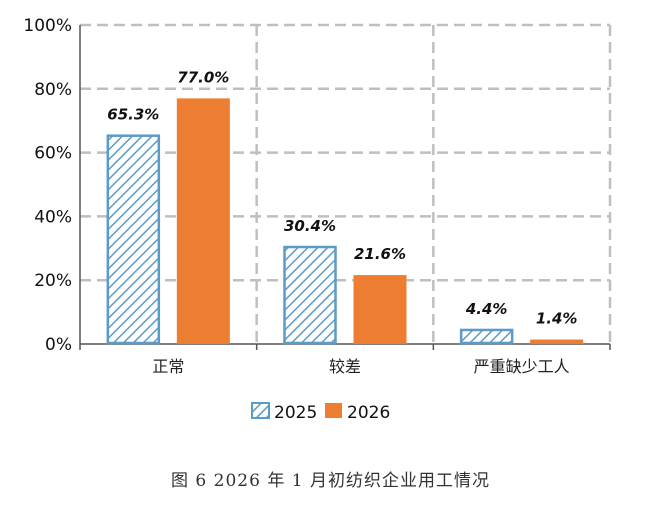  What do you see at coordinates (380, 254) in the screenshot?
I see `data-label-2026: 21.6%` at bounding box center [380, 254].